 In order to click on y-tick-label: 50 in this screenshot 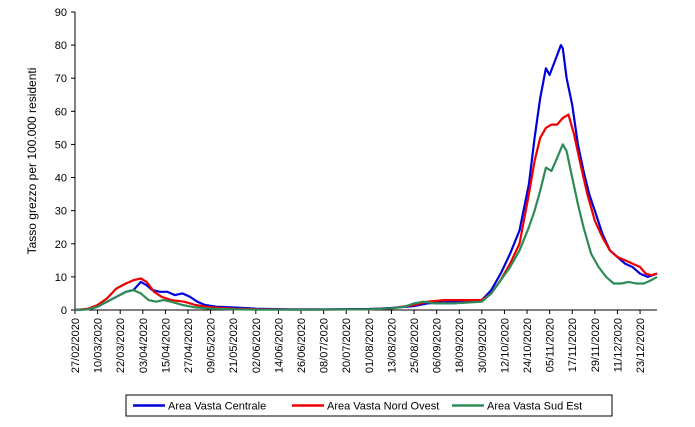, I will do `click(61, 145)`.